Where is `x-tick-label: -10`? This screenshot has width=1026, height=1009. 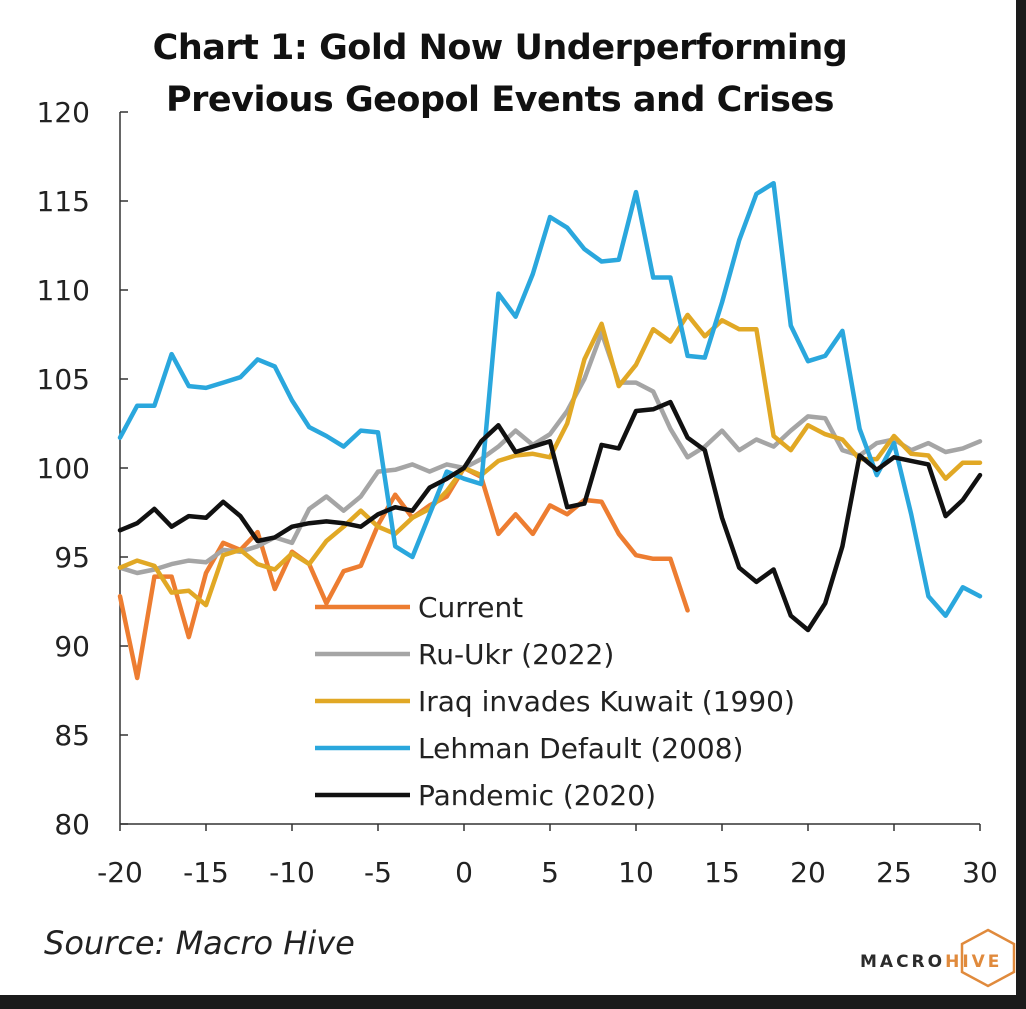
x-tick-label: -10 is located at coordinates (292, 872).